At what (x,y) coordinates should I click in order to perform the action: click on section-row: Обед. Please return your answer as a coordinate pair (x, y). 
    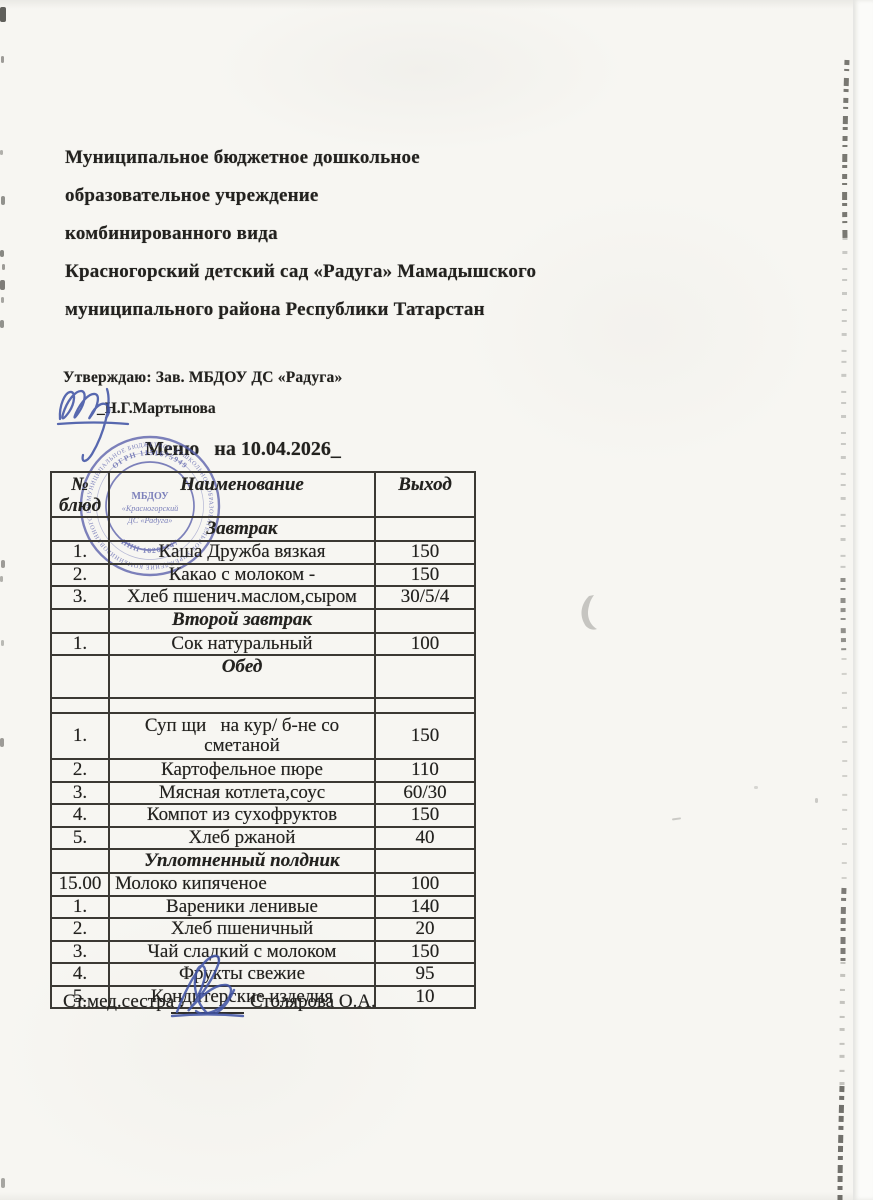
    Looking at the image, I should click on (263, 677).